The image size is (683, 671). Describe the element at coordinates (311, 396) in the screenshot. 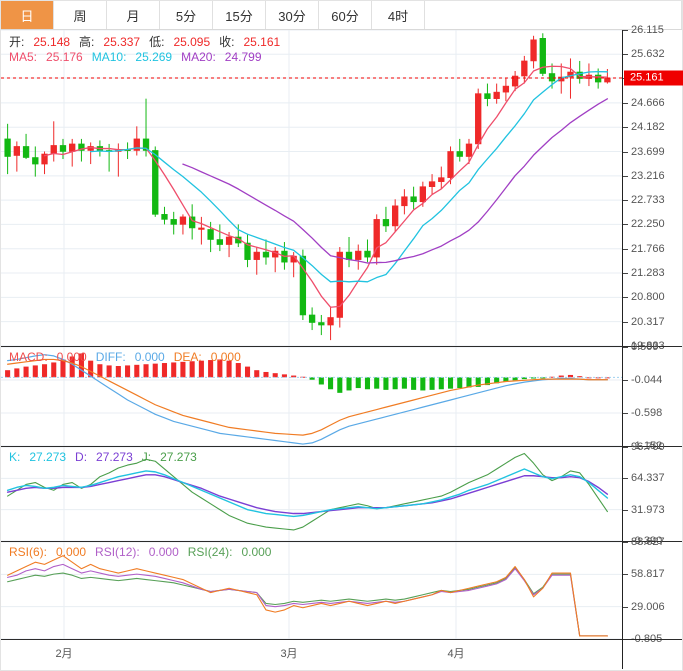

I see `macd-plot` at that location.